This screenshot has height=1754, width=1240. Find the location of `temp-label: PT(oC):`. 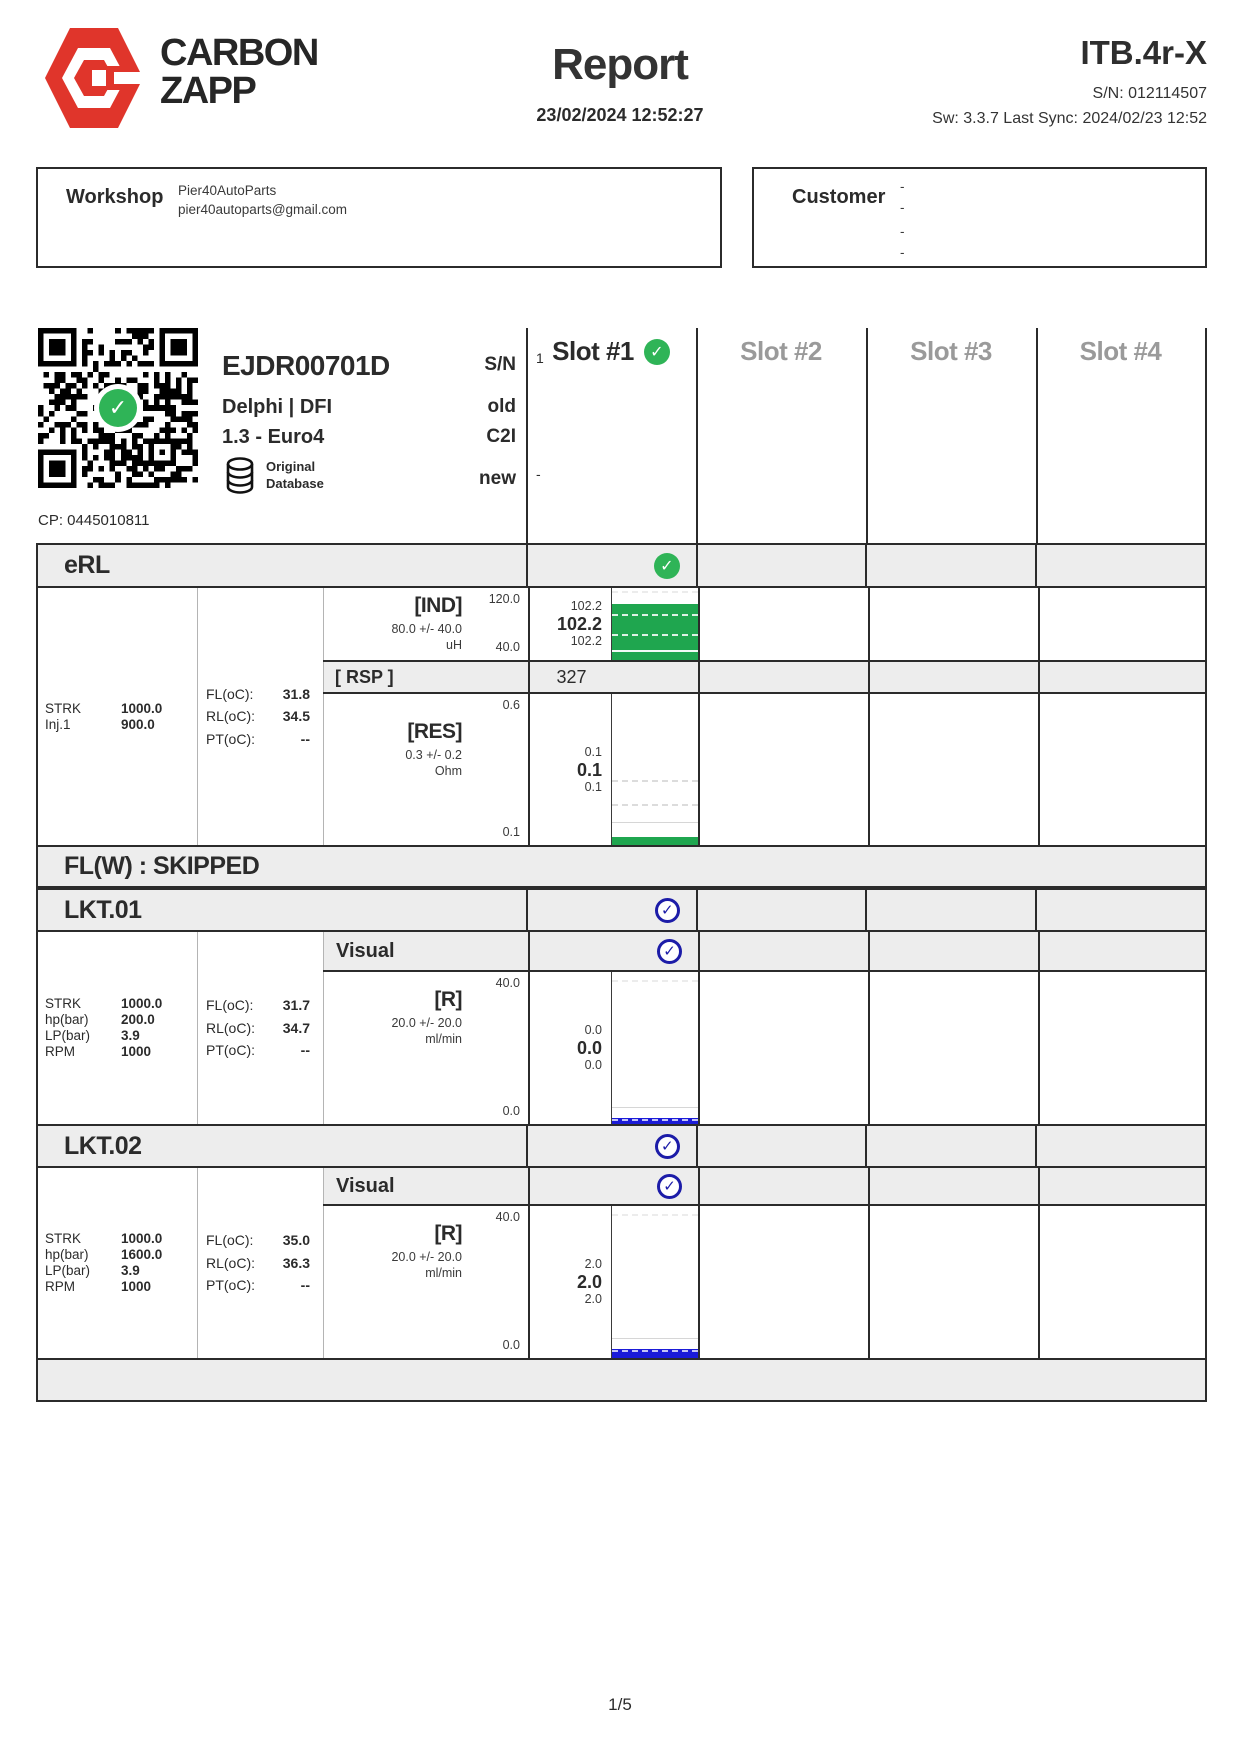

temp-label: PT(oC): is located at coordinates (230, 1285).